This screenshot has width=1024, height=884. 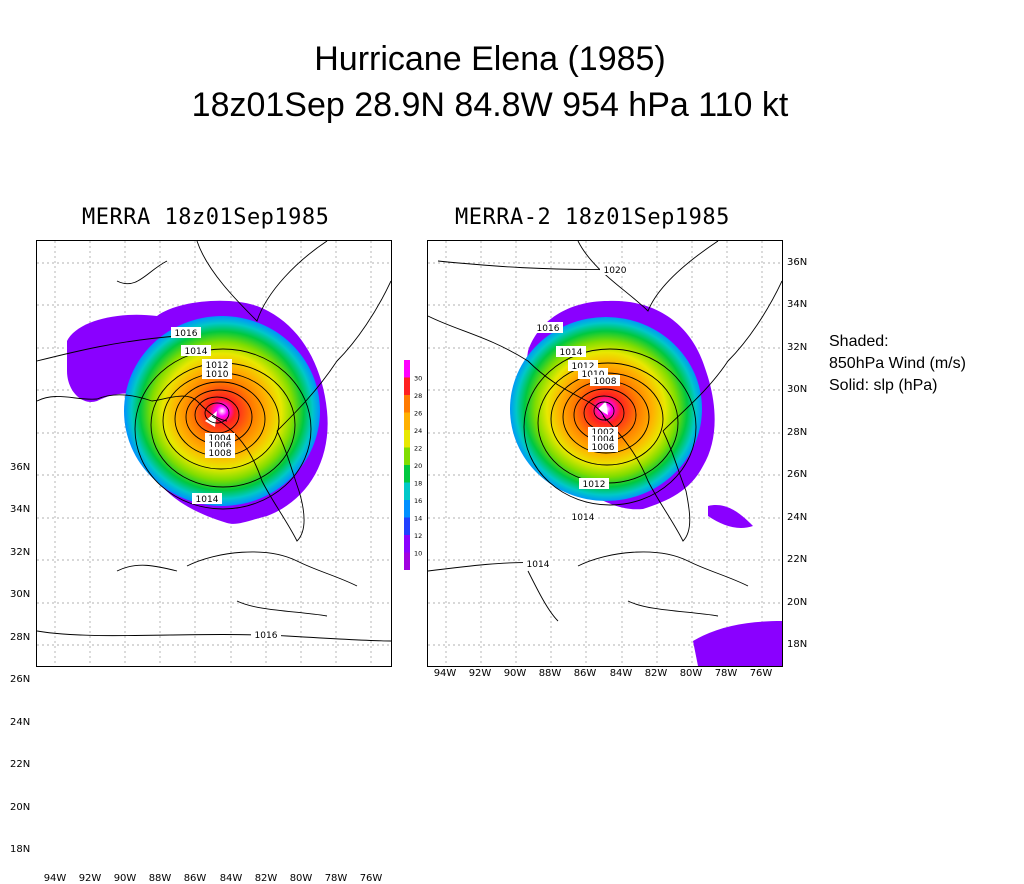 I want to click on contour-label: 1002, so click(x=603, y=433).